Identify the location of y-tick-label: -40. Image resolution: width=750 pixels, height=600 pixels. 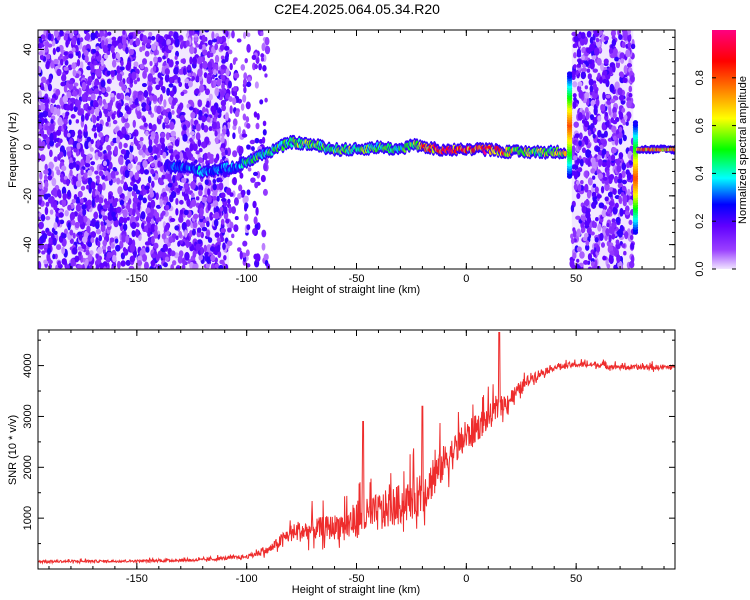
(28, 245).